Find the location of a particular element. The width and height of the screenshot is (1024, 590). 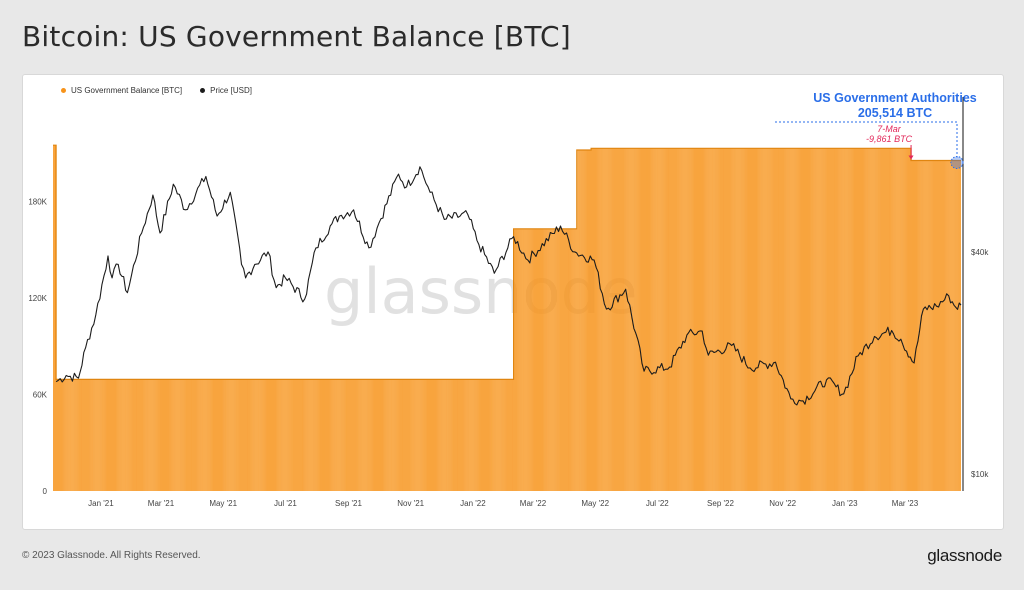

y-left-tick-label: 180K is located at coordinates (37, 202).